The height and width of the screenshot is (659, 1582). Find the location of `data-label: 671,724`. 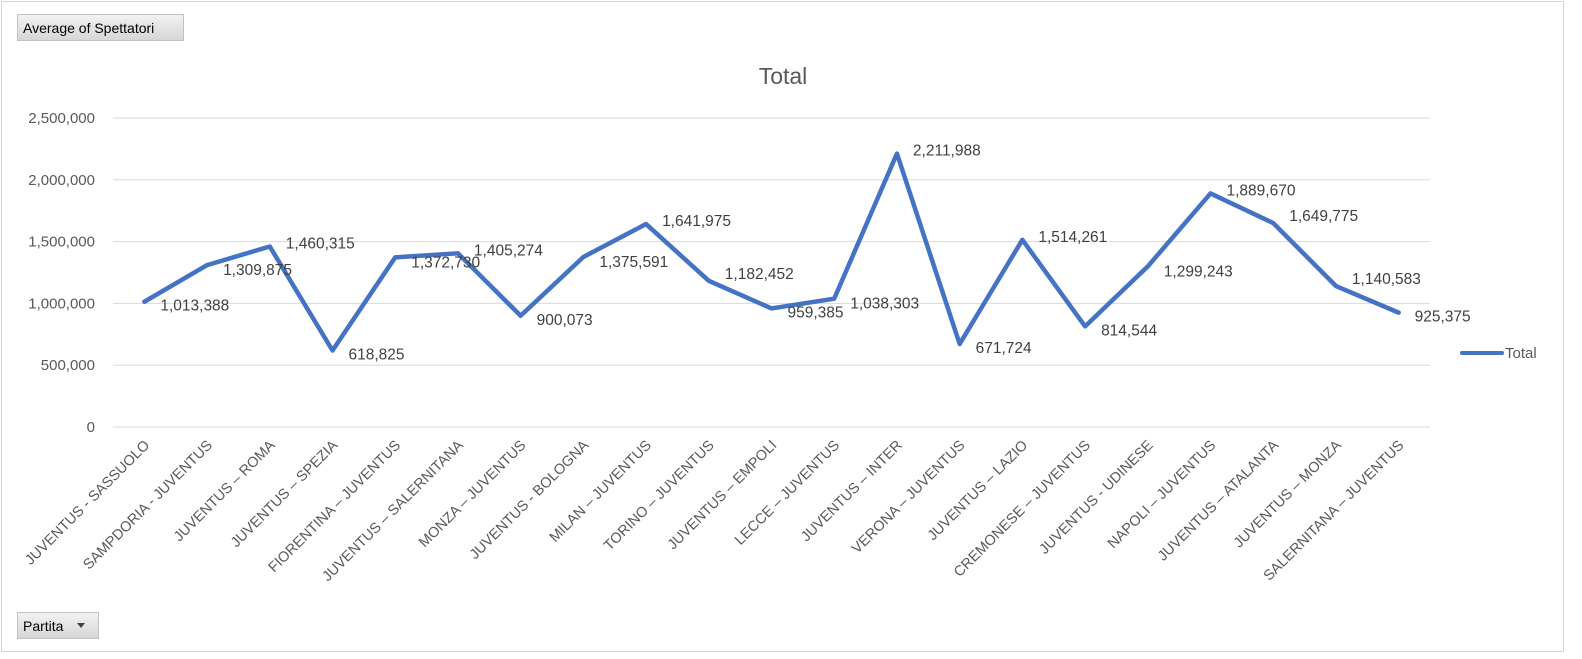

data-label: 671,724 is located at coordinates (1004, 348).